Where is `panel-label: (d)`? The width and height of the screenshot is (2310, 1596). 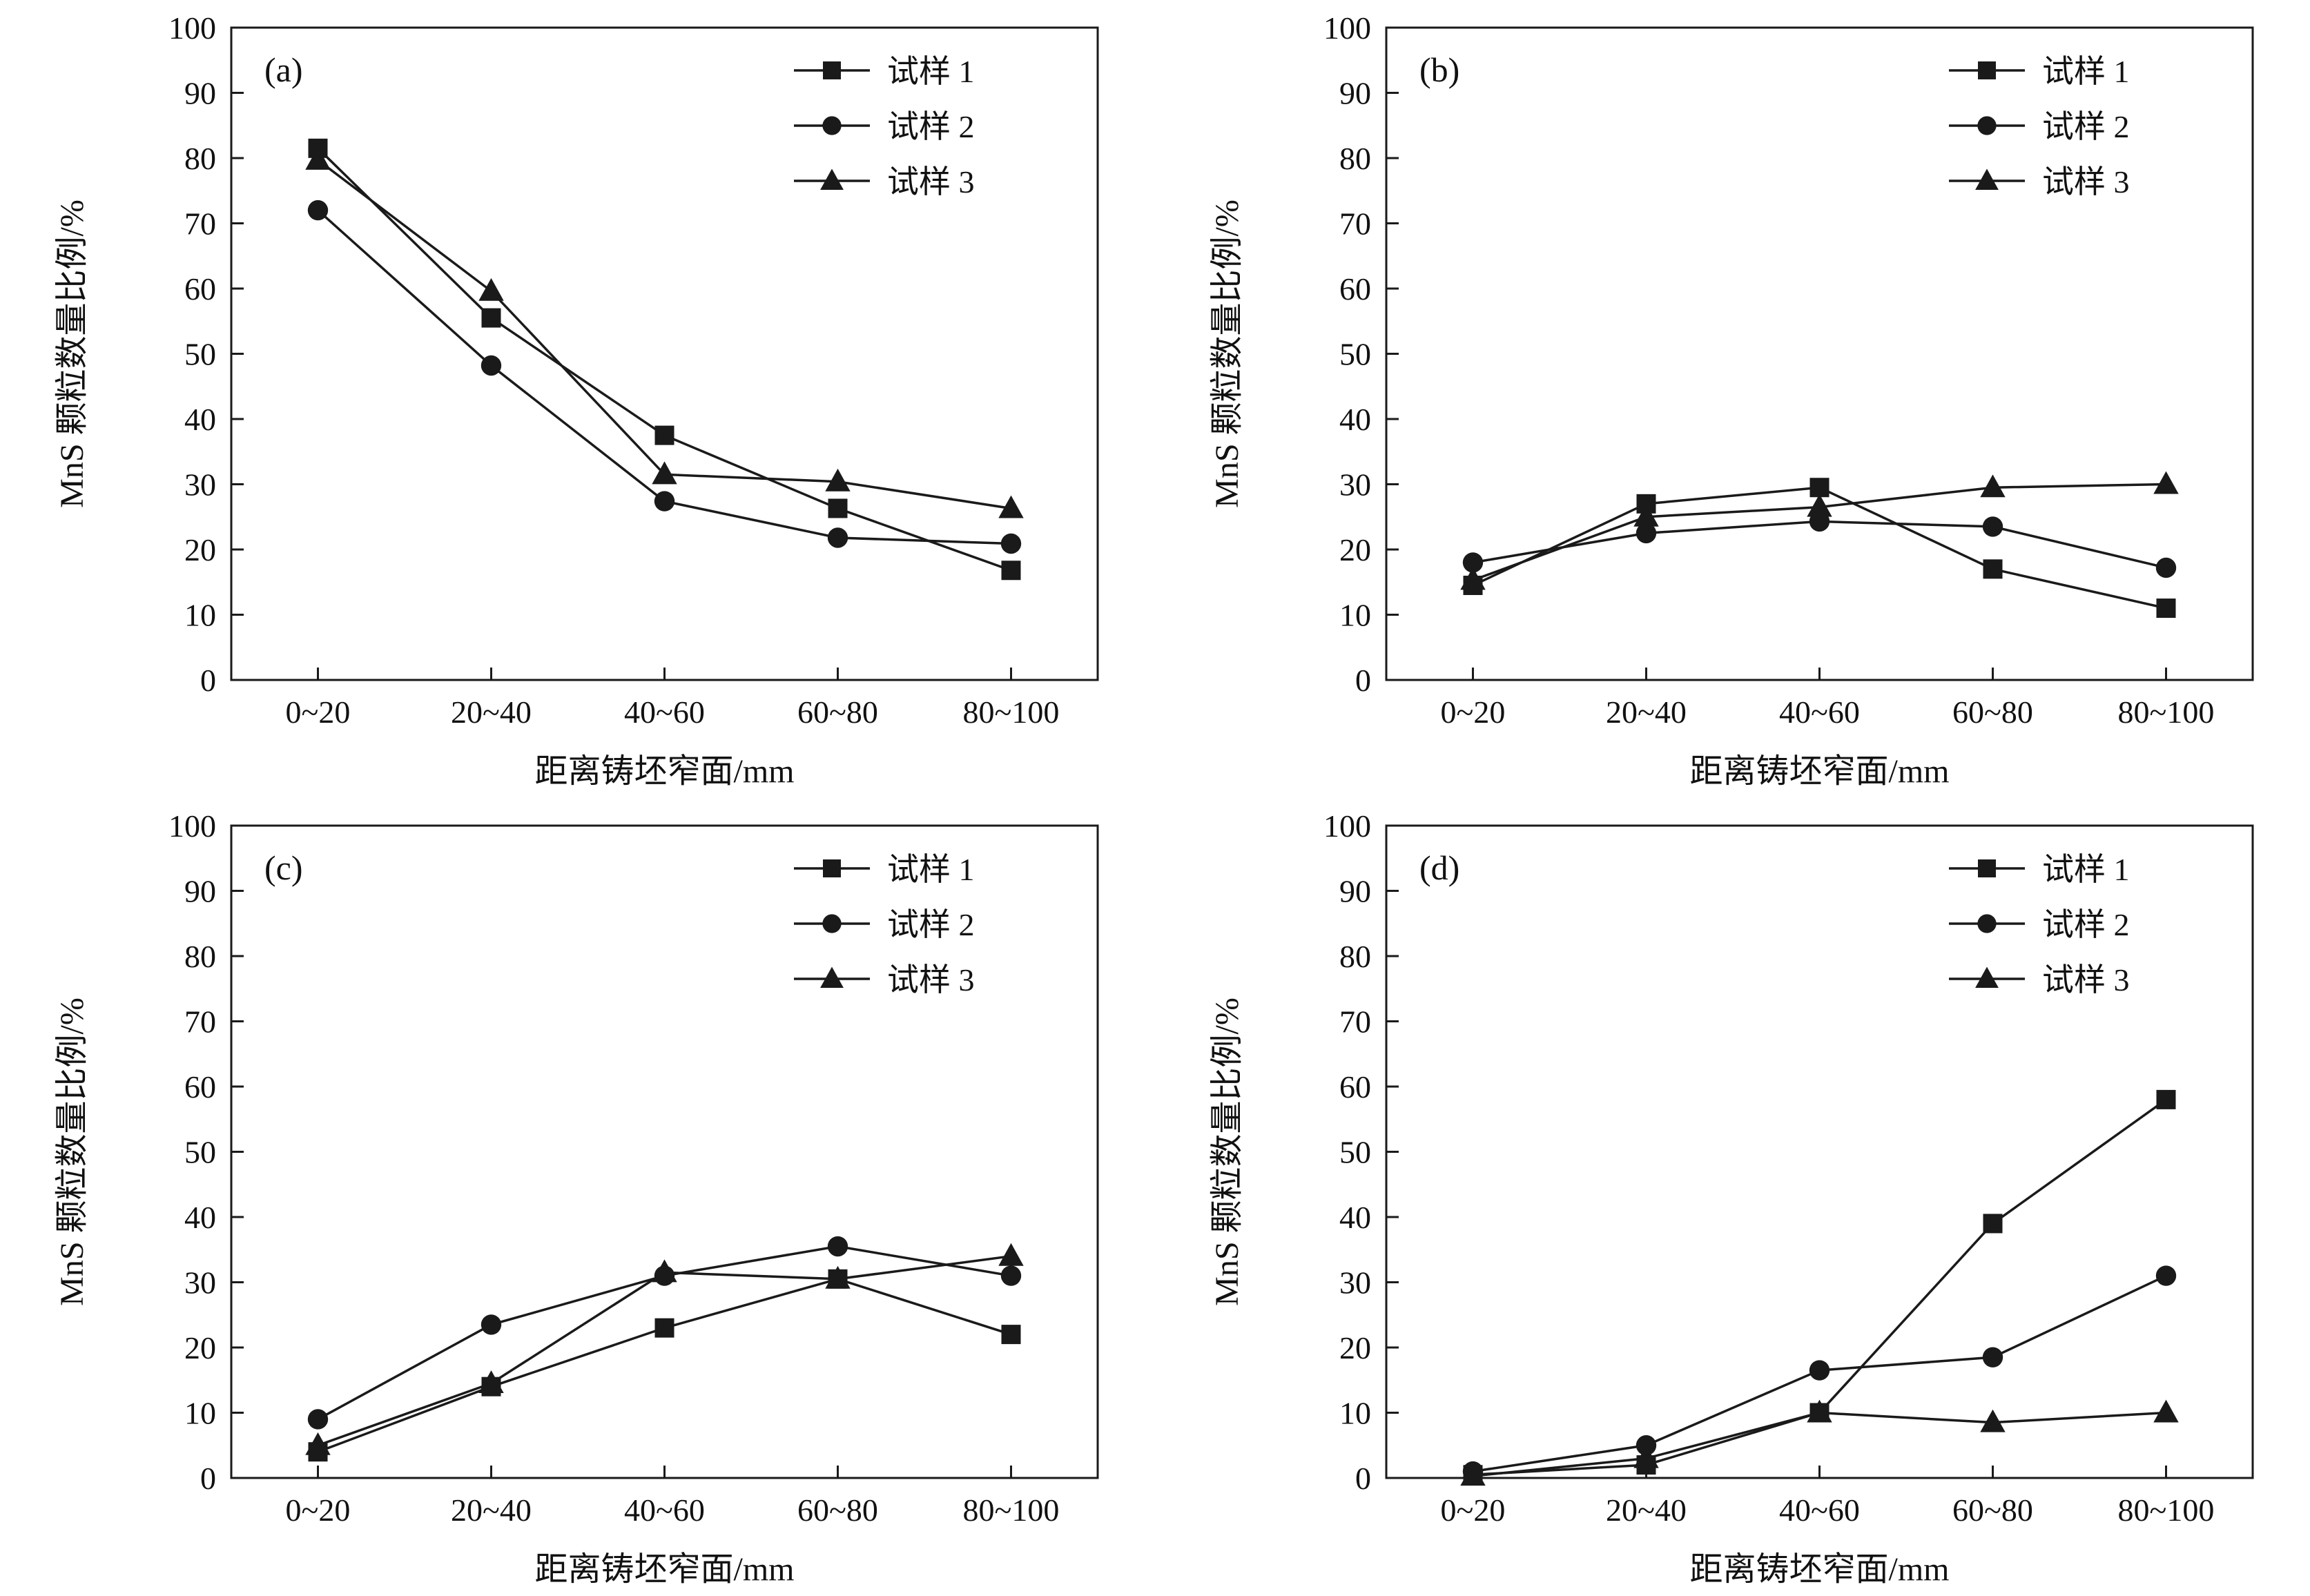 panel-label: (d) is located at coordinates (1439, 868).